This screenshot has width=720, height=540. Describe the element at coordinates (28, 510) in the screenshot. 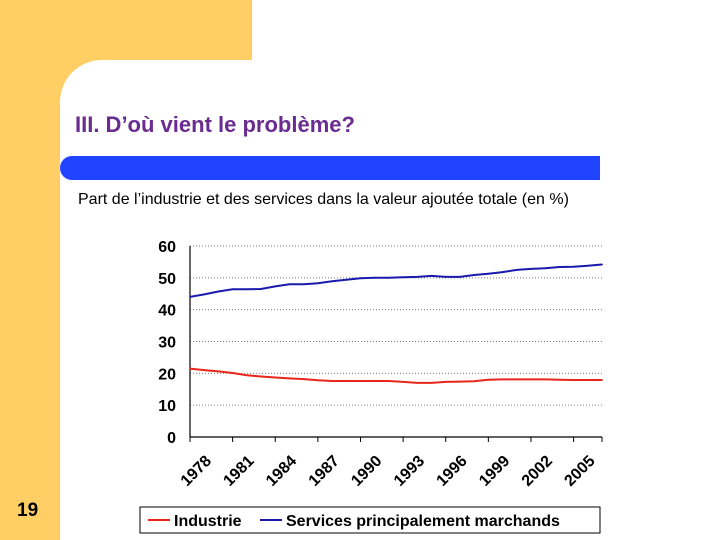

I see `page-number: 19` at that location.